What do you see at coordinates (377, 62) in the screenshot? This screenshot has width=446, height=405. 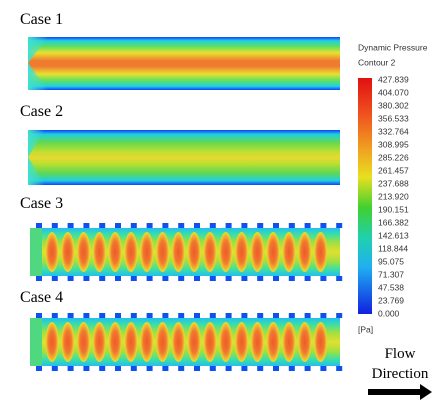 I see `legend-subtitle: Contour 2` at bounding box center [377, 62].